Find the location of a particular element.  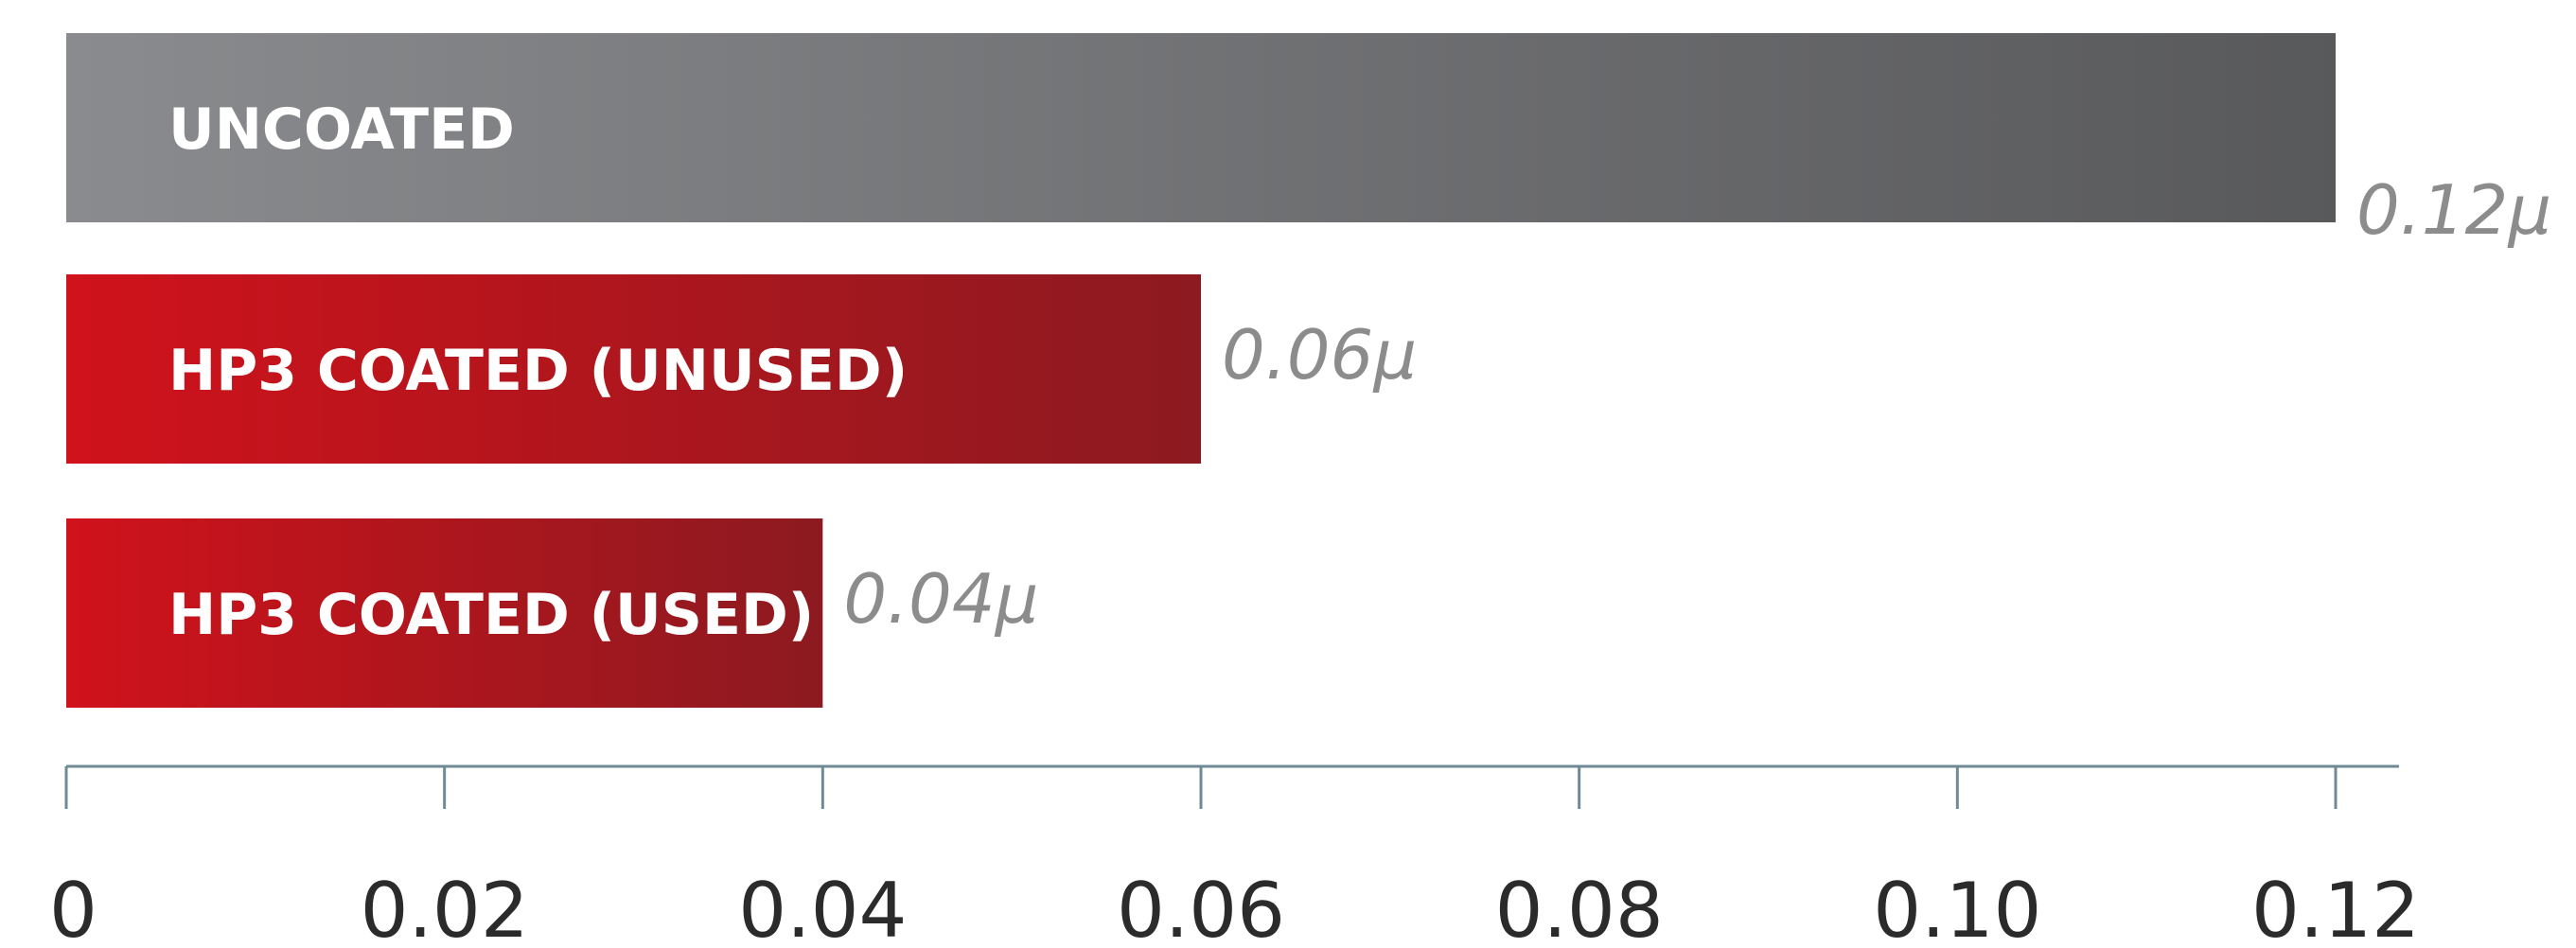

bar-label-hp3-coated-unused: HP3 COATED (UNUSED) is located at coordinates (538, 371).